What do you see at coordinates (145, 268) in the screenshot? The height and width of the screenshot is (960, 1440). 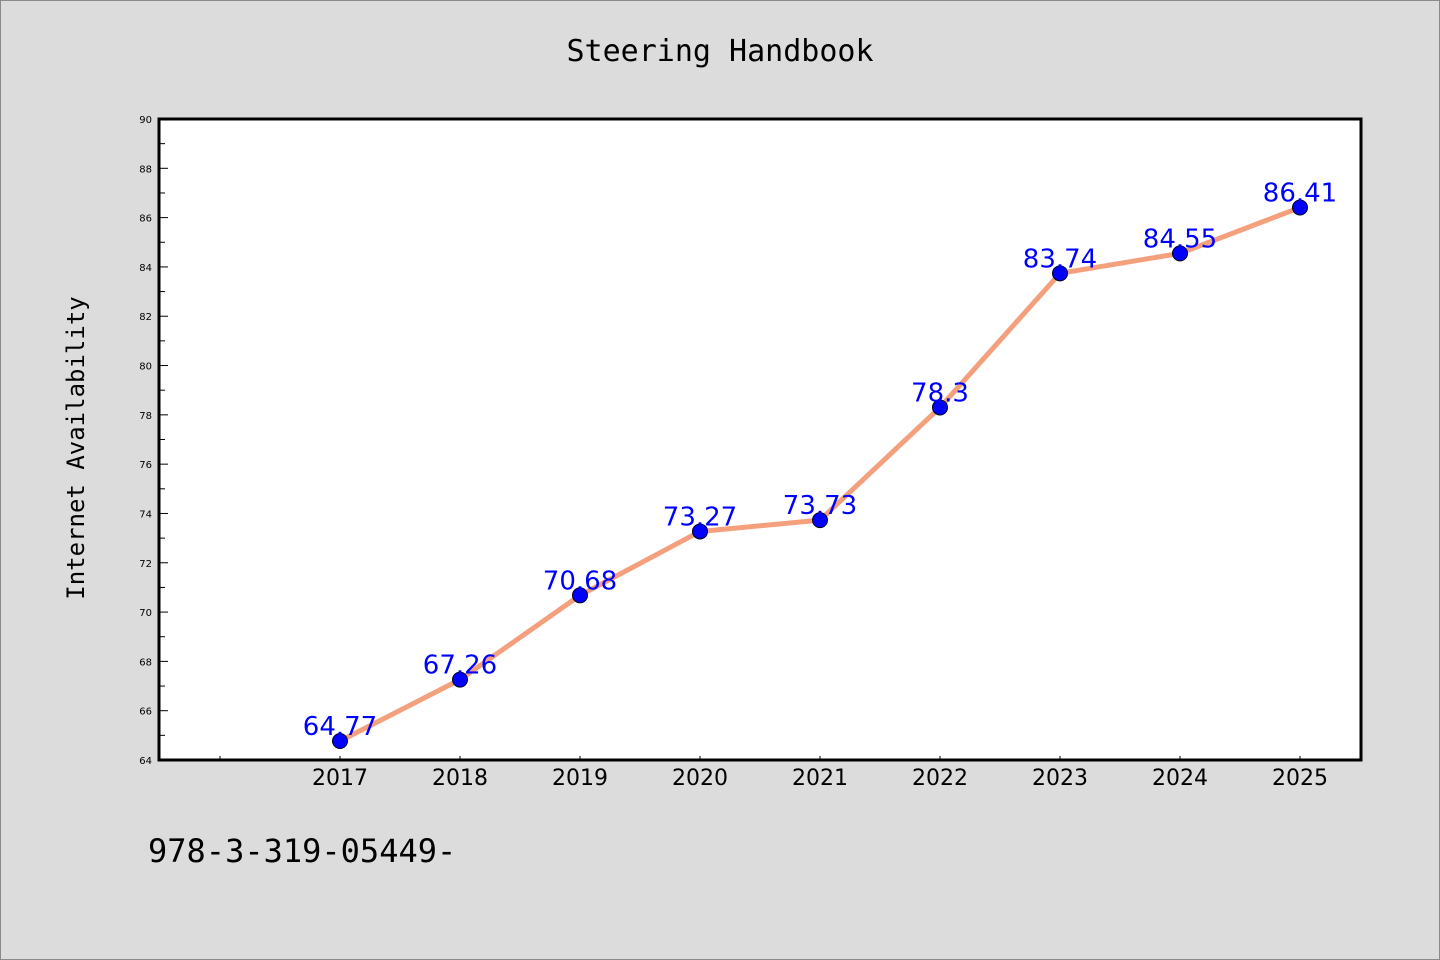 I see `y-tick-label: 84` at bounding box center [145, 268].